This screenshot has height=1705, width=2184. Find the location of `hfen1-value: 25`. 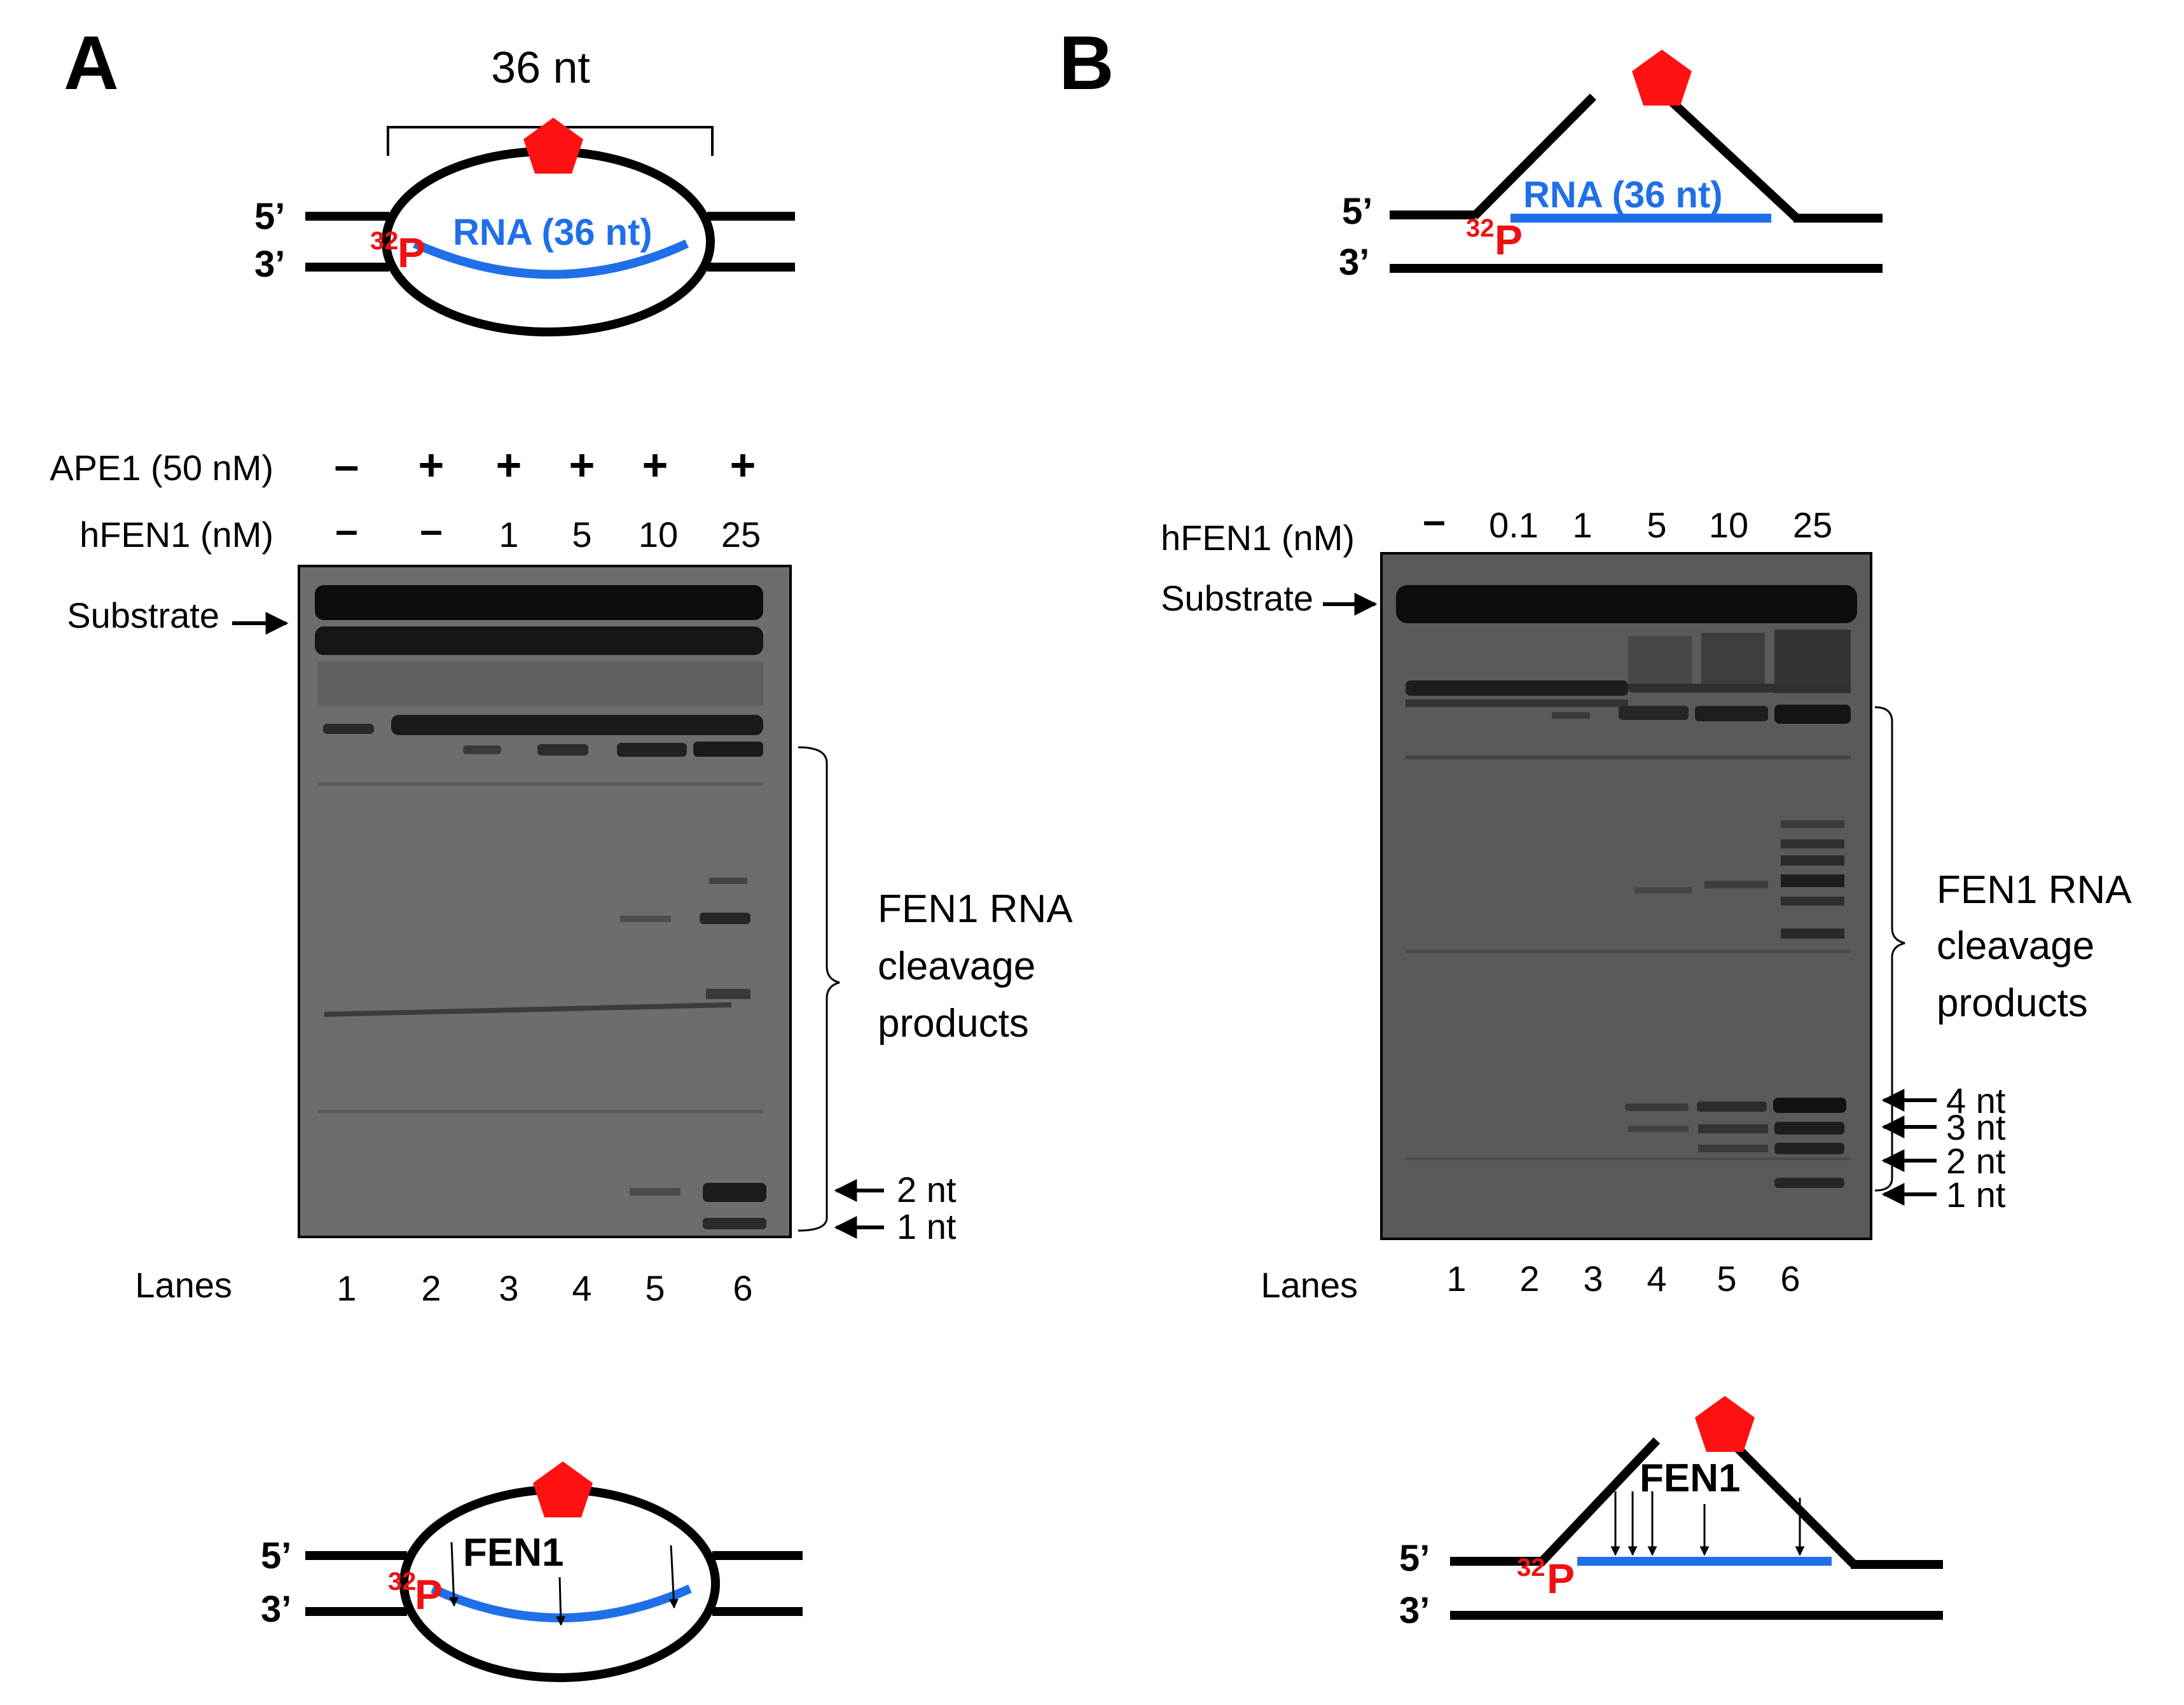

hfen1-value: 25 is located at coordinates (1813, 525).